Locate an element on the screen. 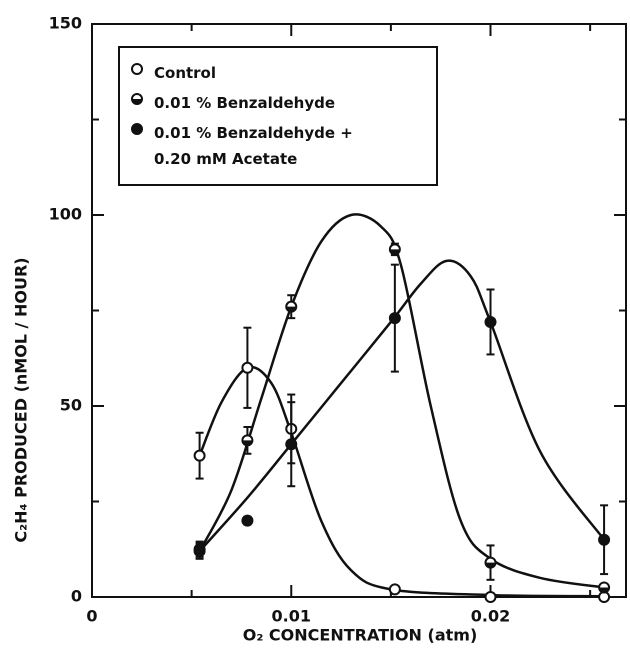  y-tick-label: 0 is located at coordinates (76, 596).